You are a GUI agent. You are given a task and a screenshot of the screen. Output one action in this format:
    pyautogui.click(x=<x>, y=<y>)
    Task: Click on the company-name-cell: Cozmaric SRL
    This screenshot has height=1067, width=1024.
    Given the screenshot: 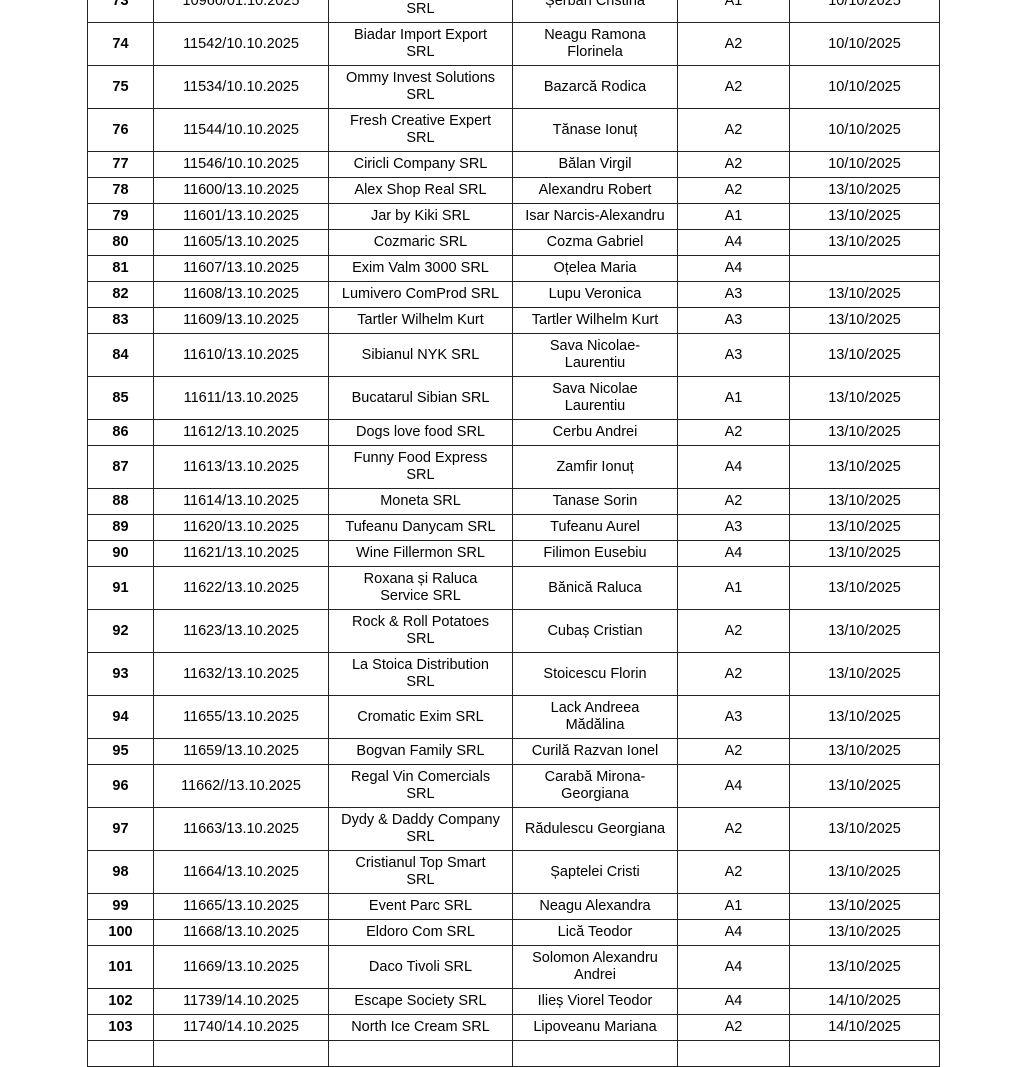 What is the action you would take?
    pyautogui.click(x=420, y=242)
    